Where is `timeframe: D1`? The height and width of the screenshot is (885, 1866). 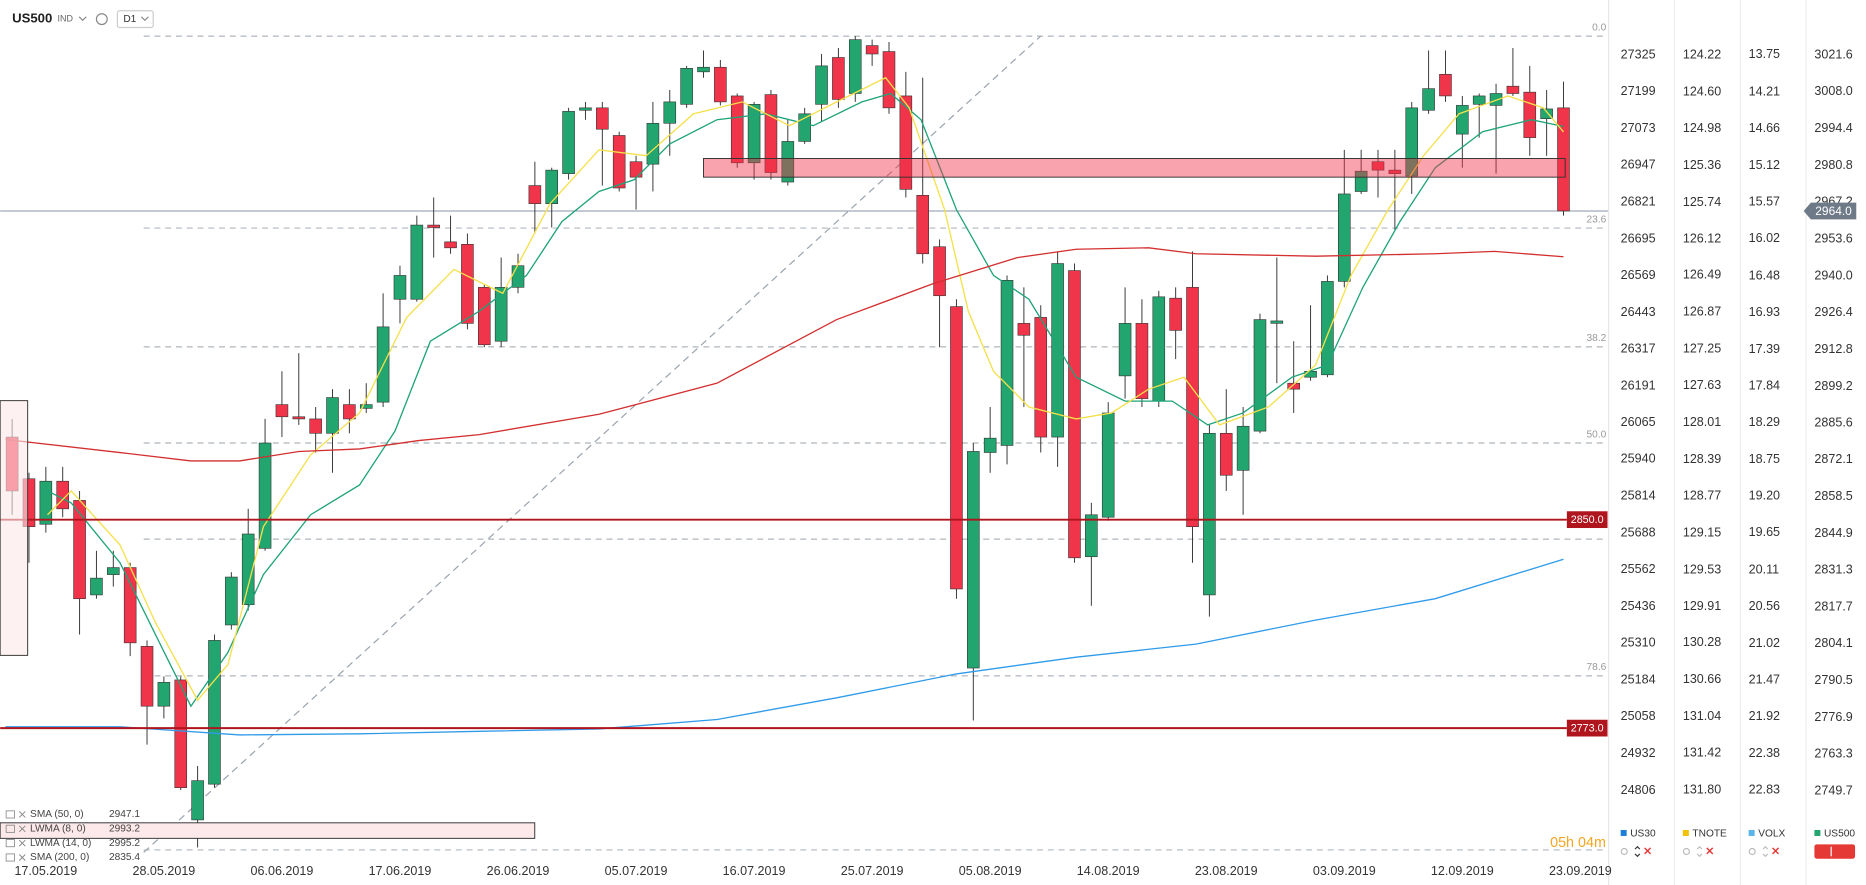 timeframe: D1 is located at coordinates (129, 19).